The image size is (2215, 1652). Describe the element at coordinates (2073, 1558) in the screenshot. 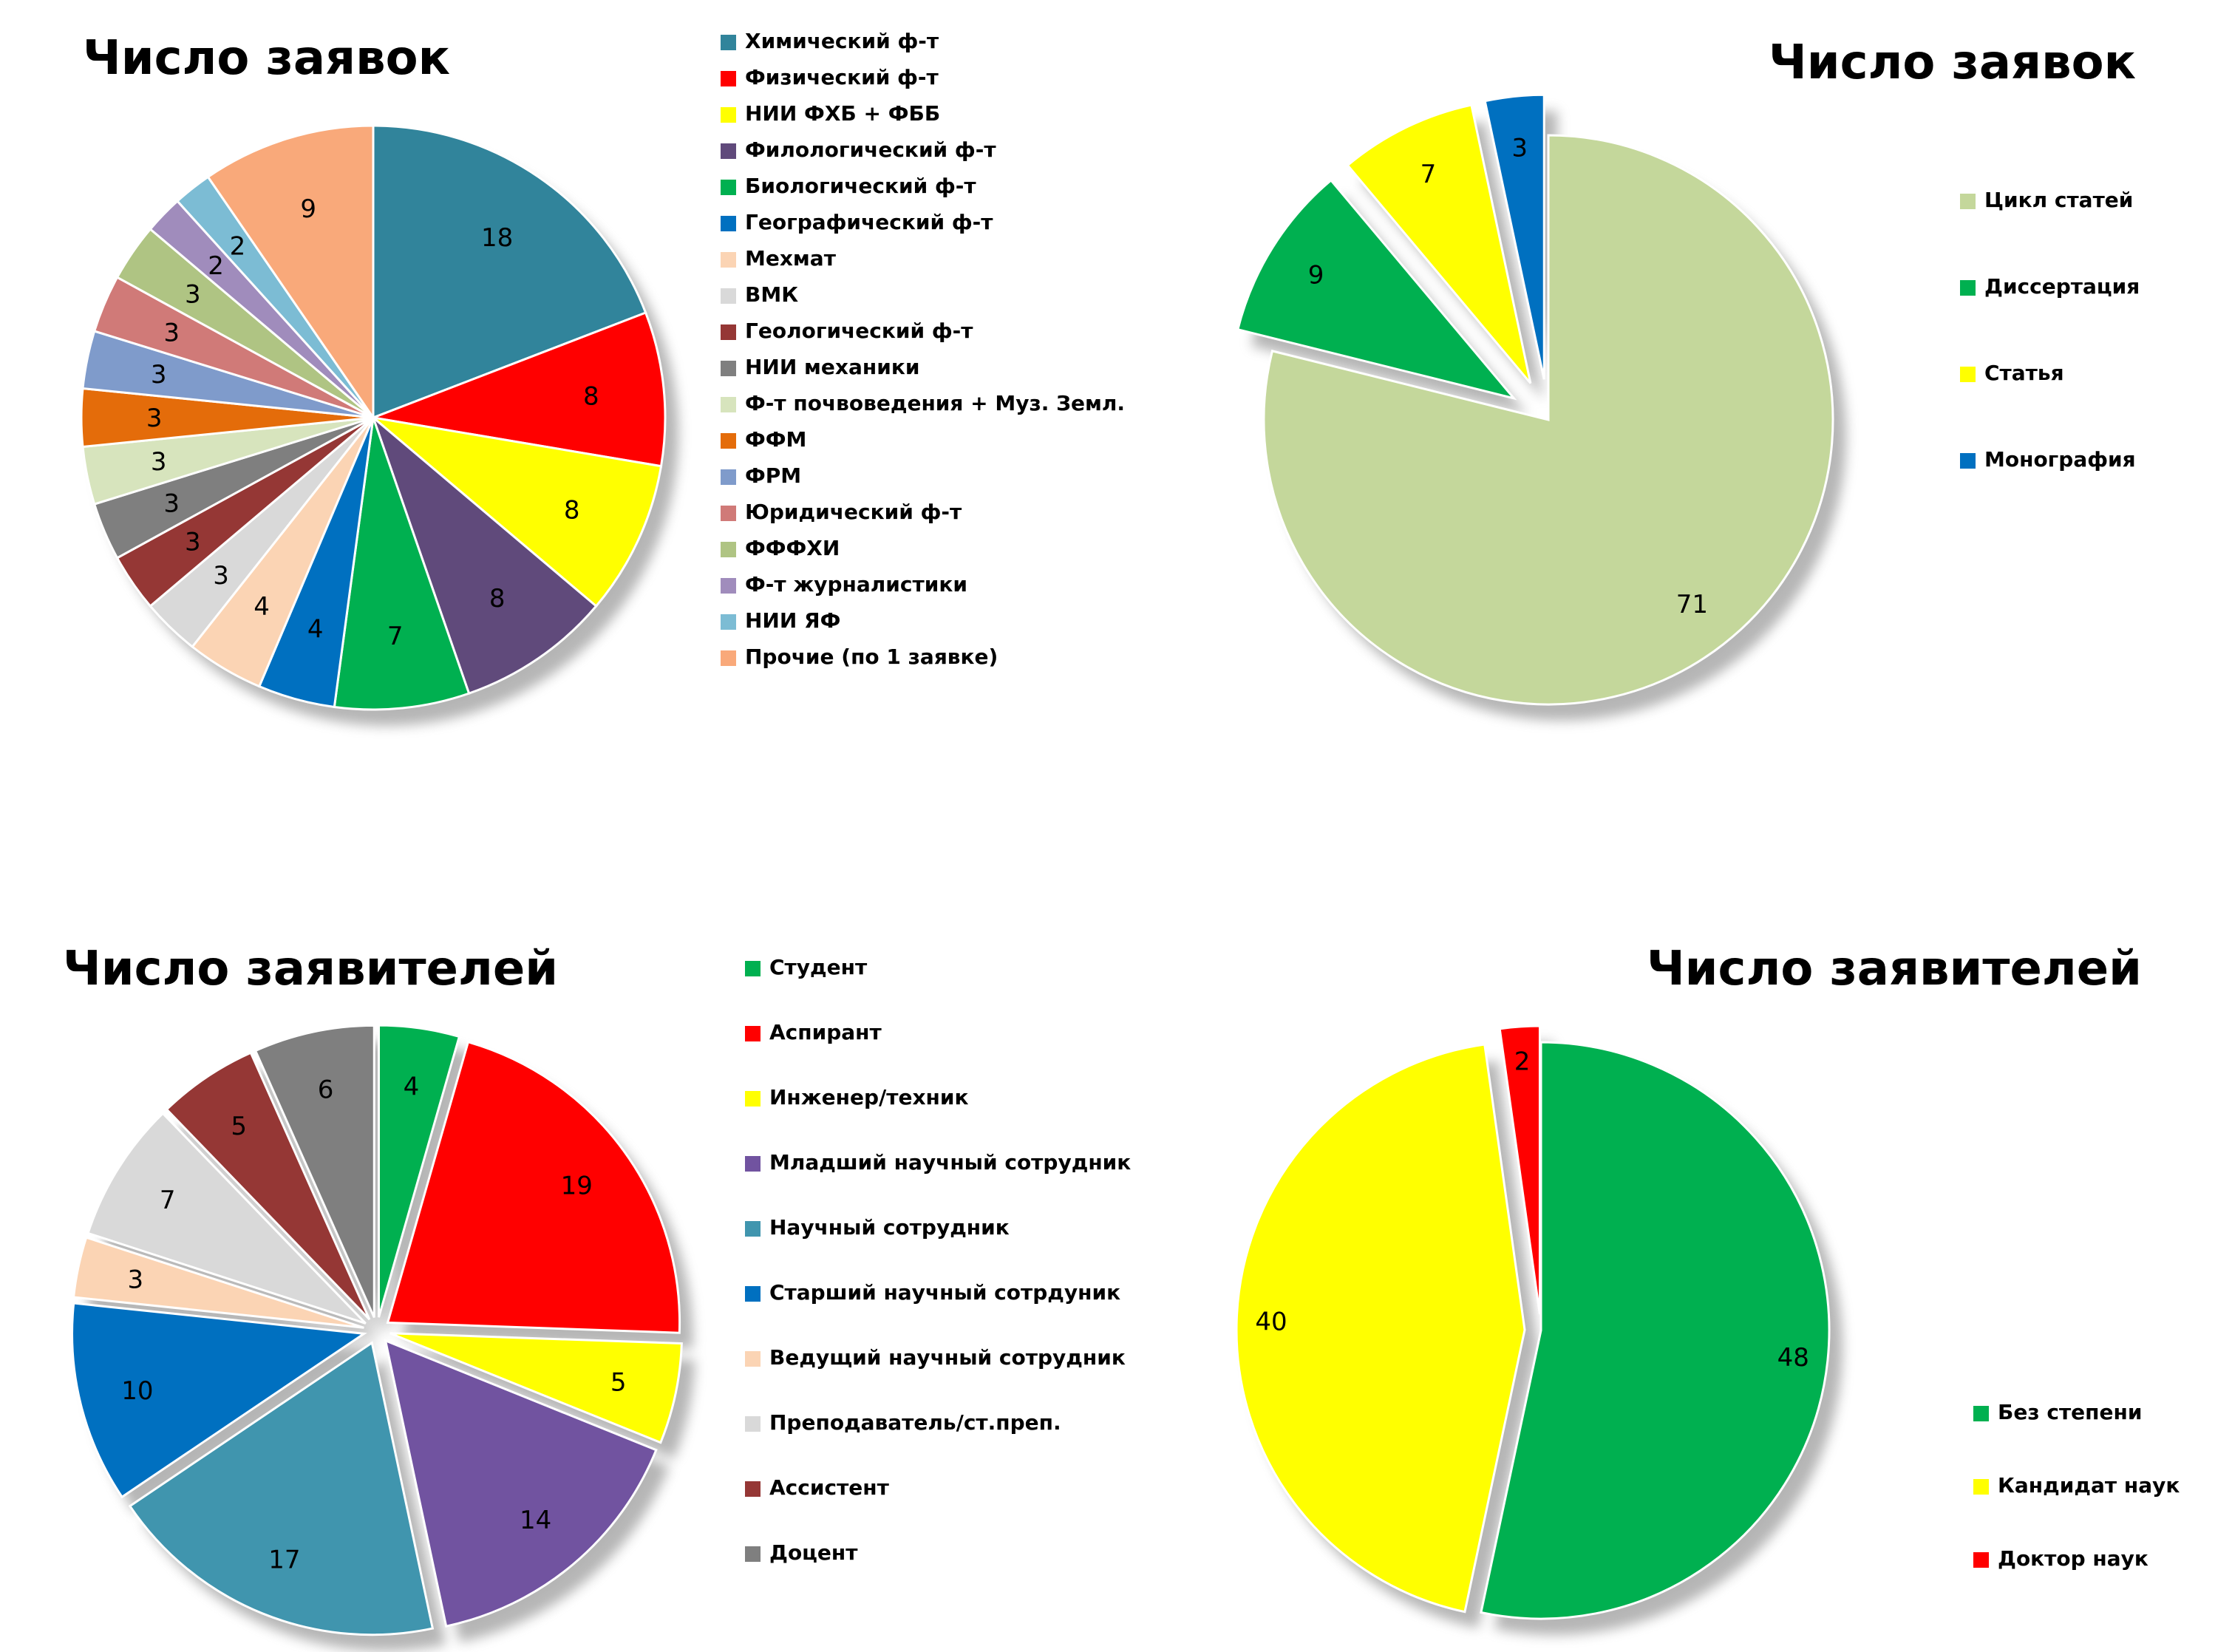

I see `legend-label: Доктор наук` at that location.